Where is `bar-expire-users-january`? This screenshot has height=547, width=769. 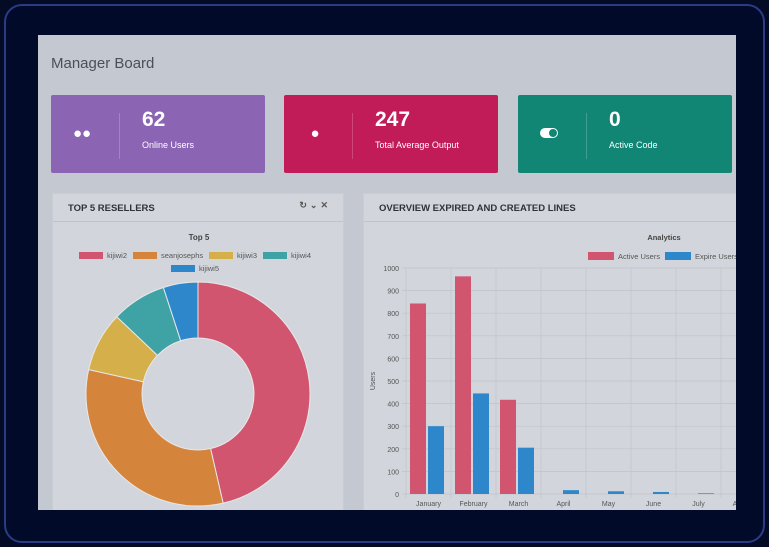 bar-expire-users-january is located at coordinates (436, 460).